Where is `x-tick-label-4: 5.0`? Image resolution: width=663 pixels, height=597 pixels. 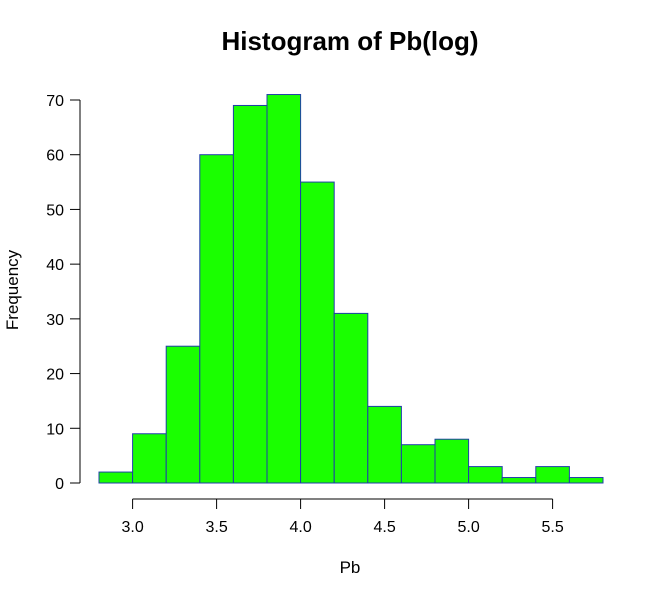
x-tick-label-4: 5.0 is located at coordinates (468, 527).